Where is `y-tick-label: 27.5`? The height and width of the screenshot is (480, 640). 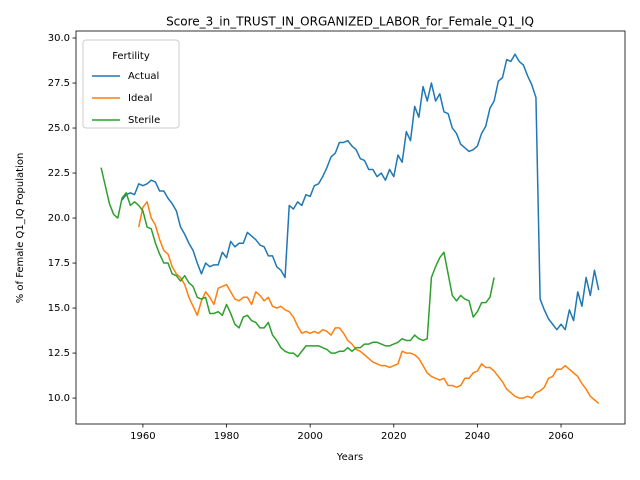 y-tick-label: 27.5 is located at coordinates (59, 83).